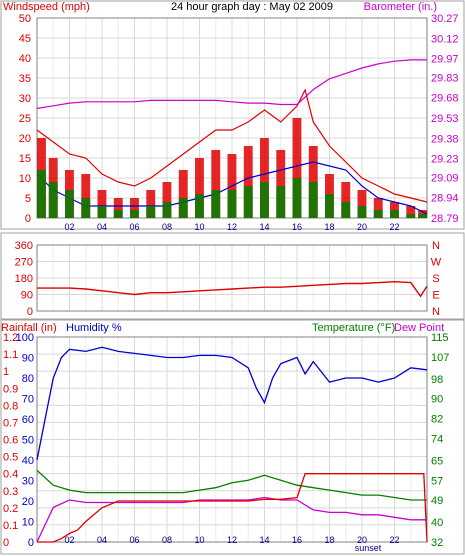 The height and width of the screenshot is (556, 465). What do you see at coordinates (437, 420) in the screenshot?
I see `y-tick-label: 82` at bounding box center [437, 420].